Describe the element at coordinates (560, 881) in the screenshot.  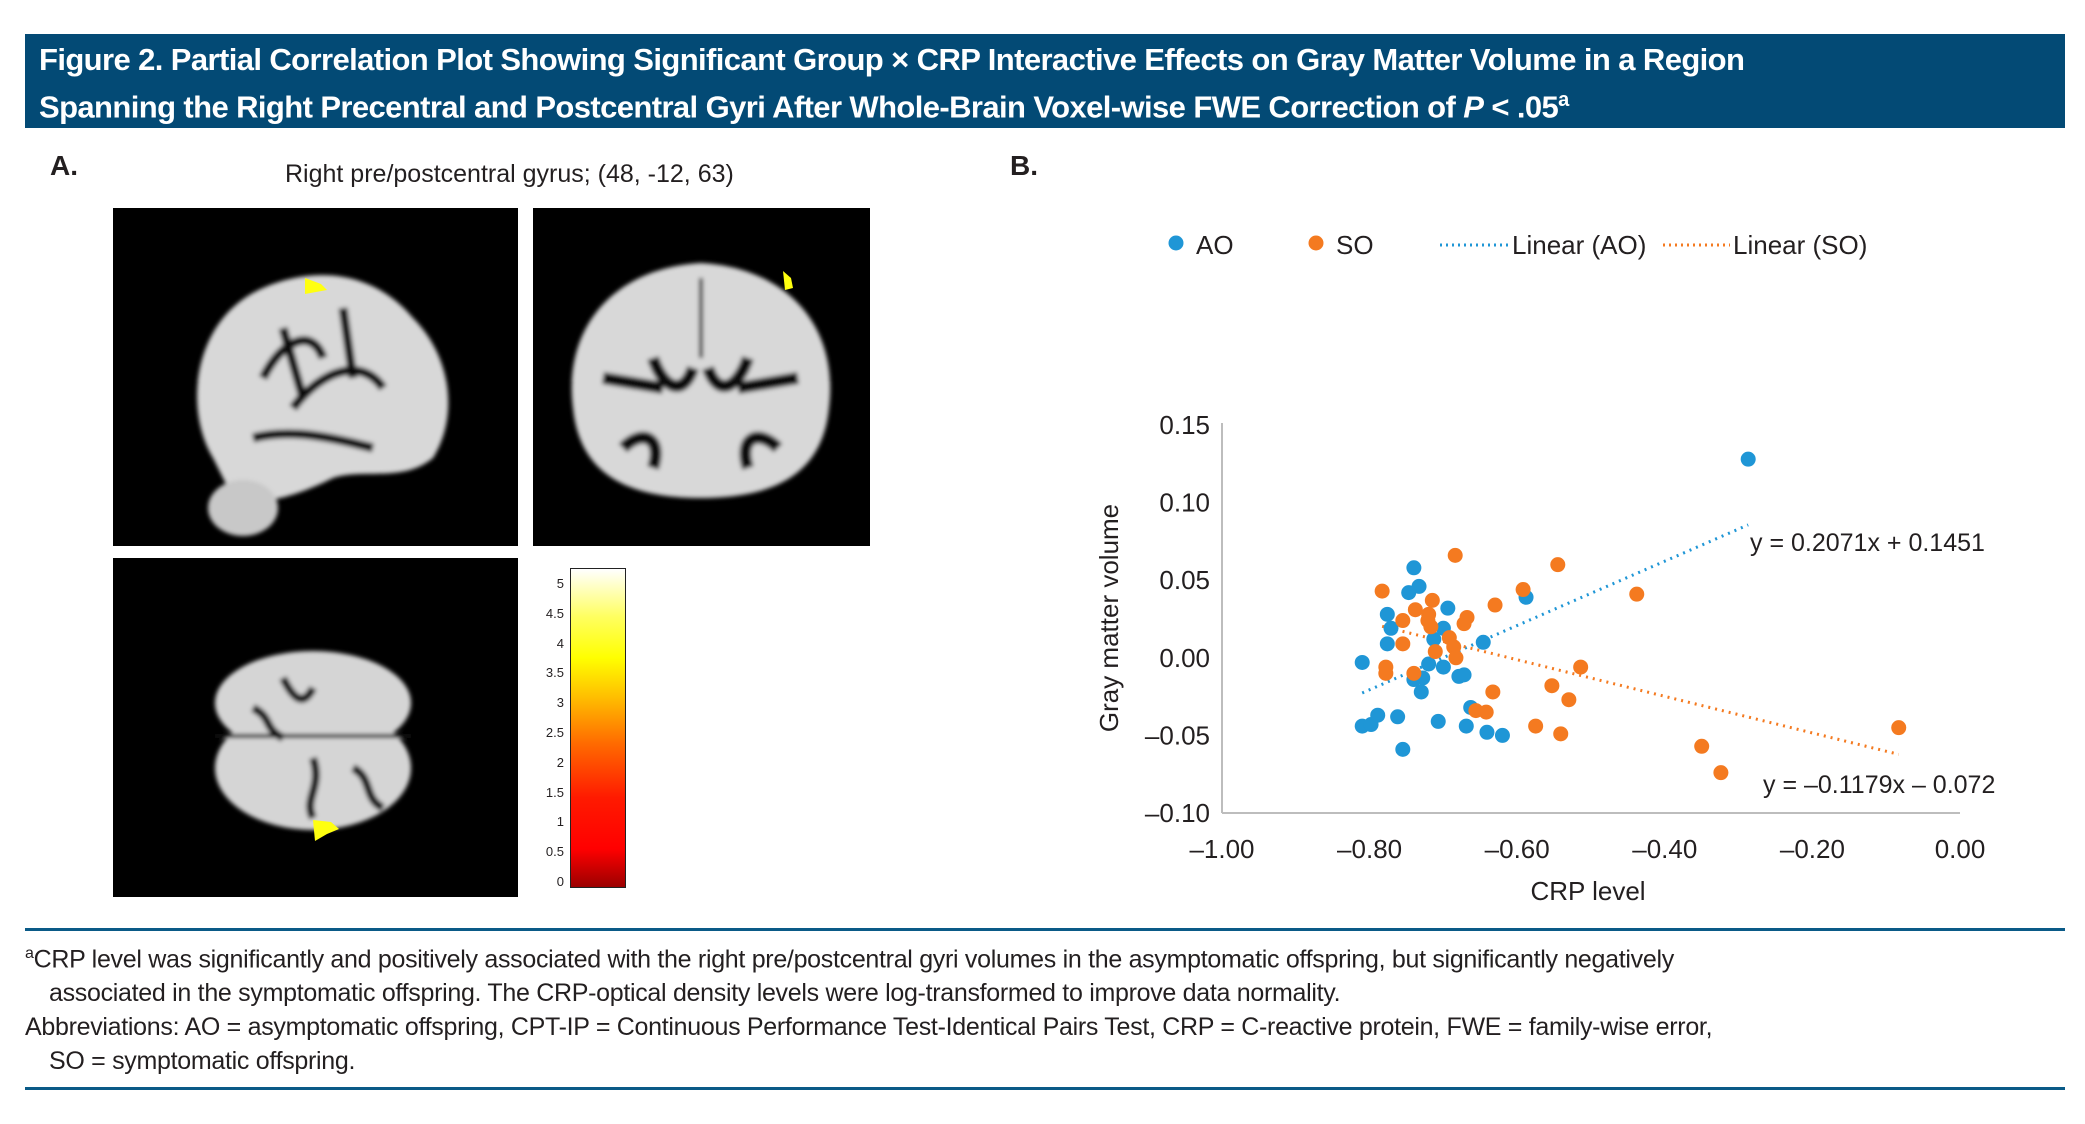
I see `colorbar-tick-label: 0` at that location.